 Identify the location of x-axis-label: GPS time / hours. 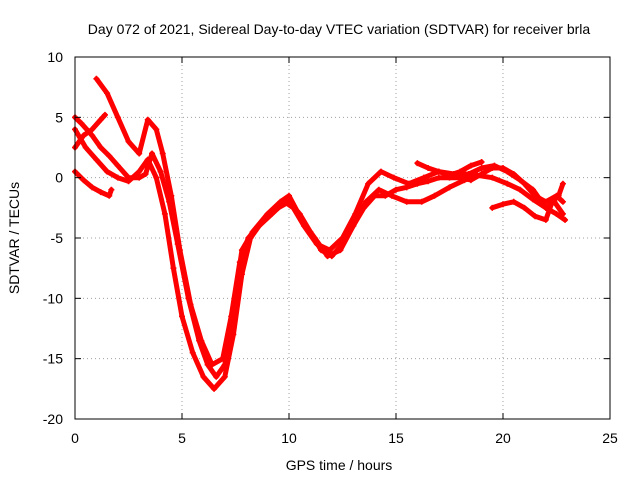
(339, 465).